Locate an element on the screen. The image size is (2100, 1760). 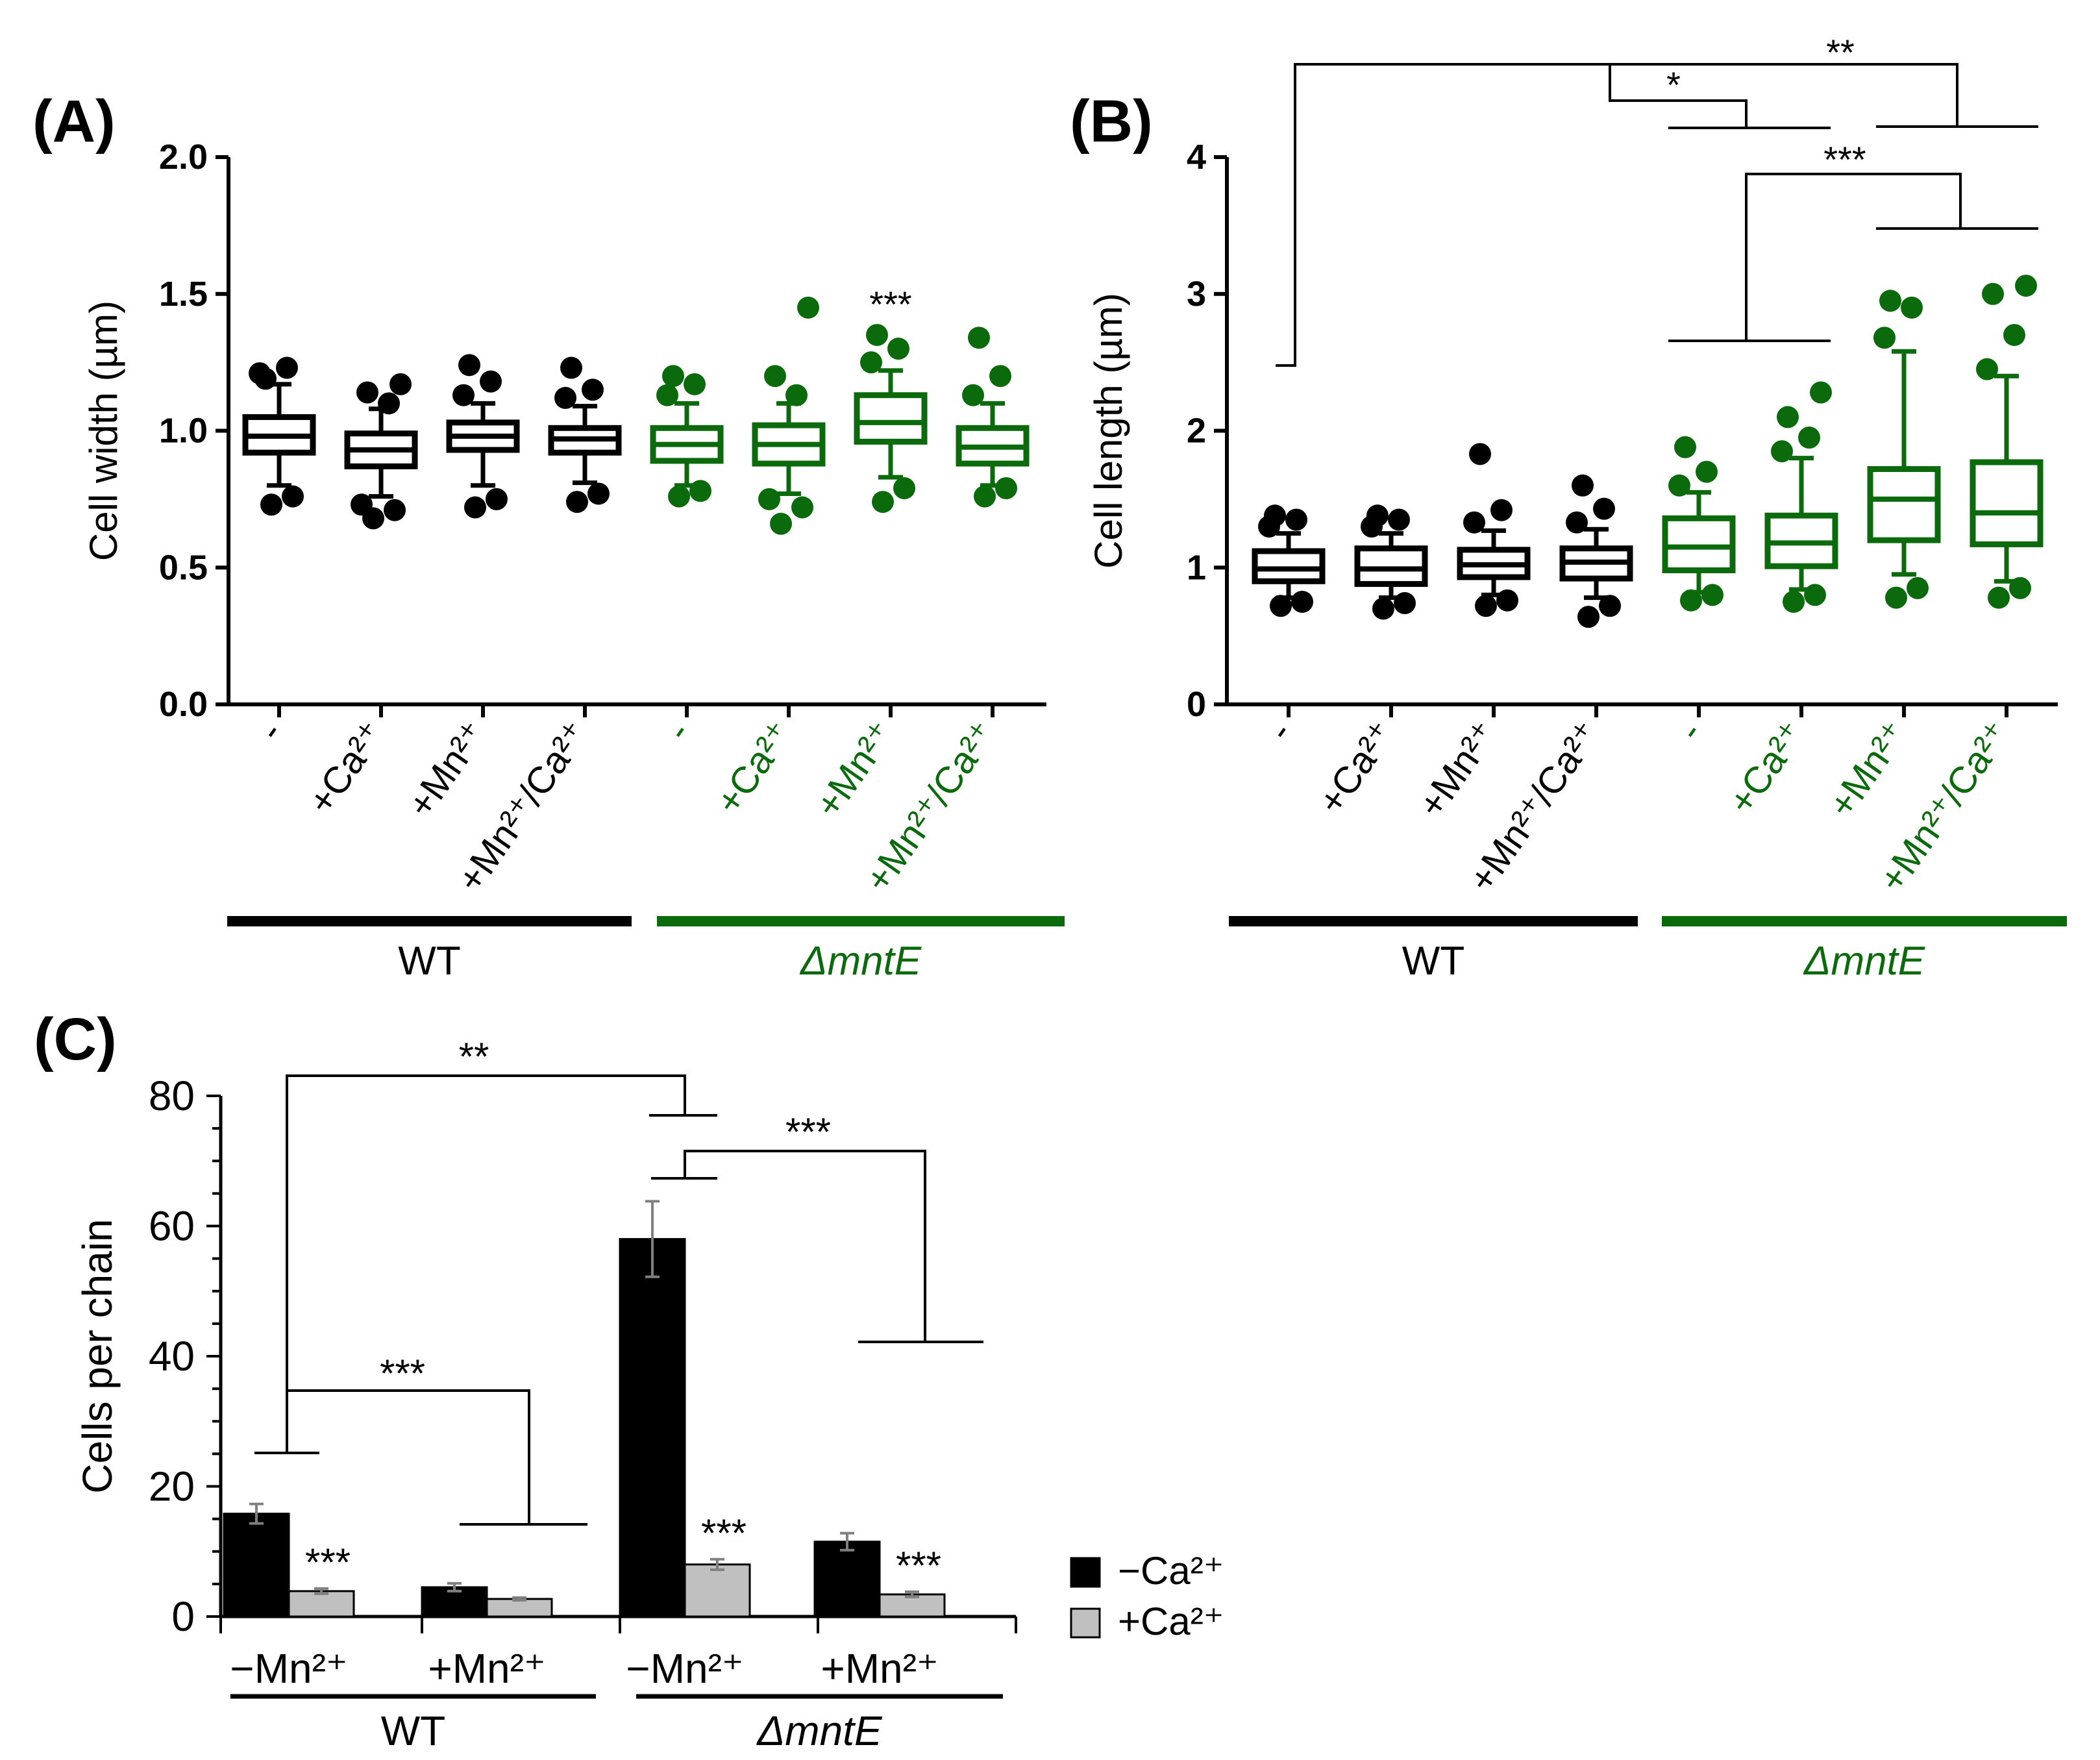
y-tick-label: 2.0 is located at coordinates (184, 158).